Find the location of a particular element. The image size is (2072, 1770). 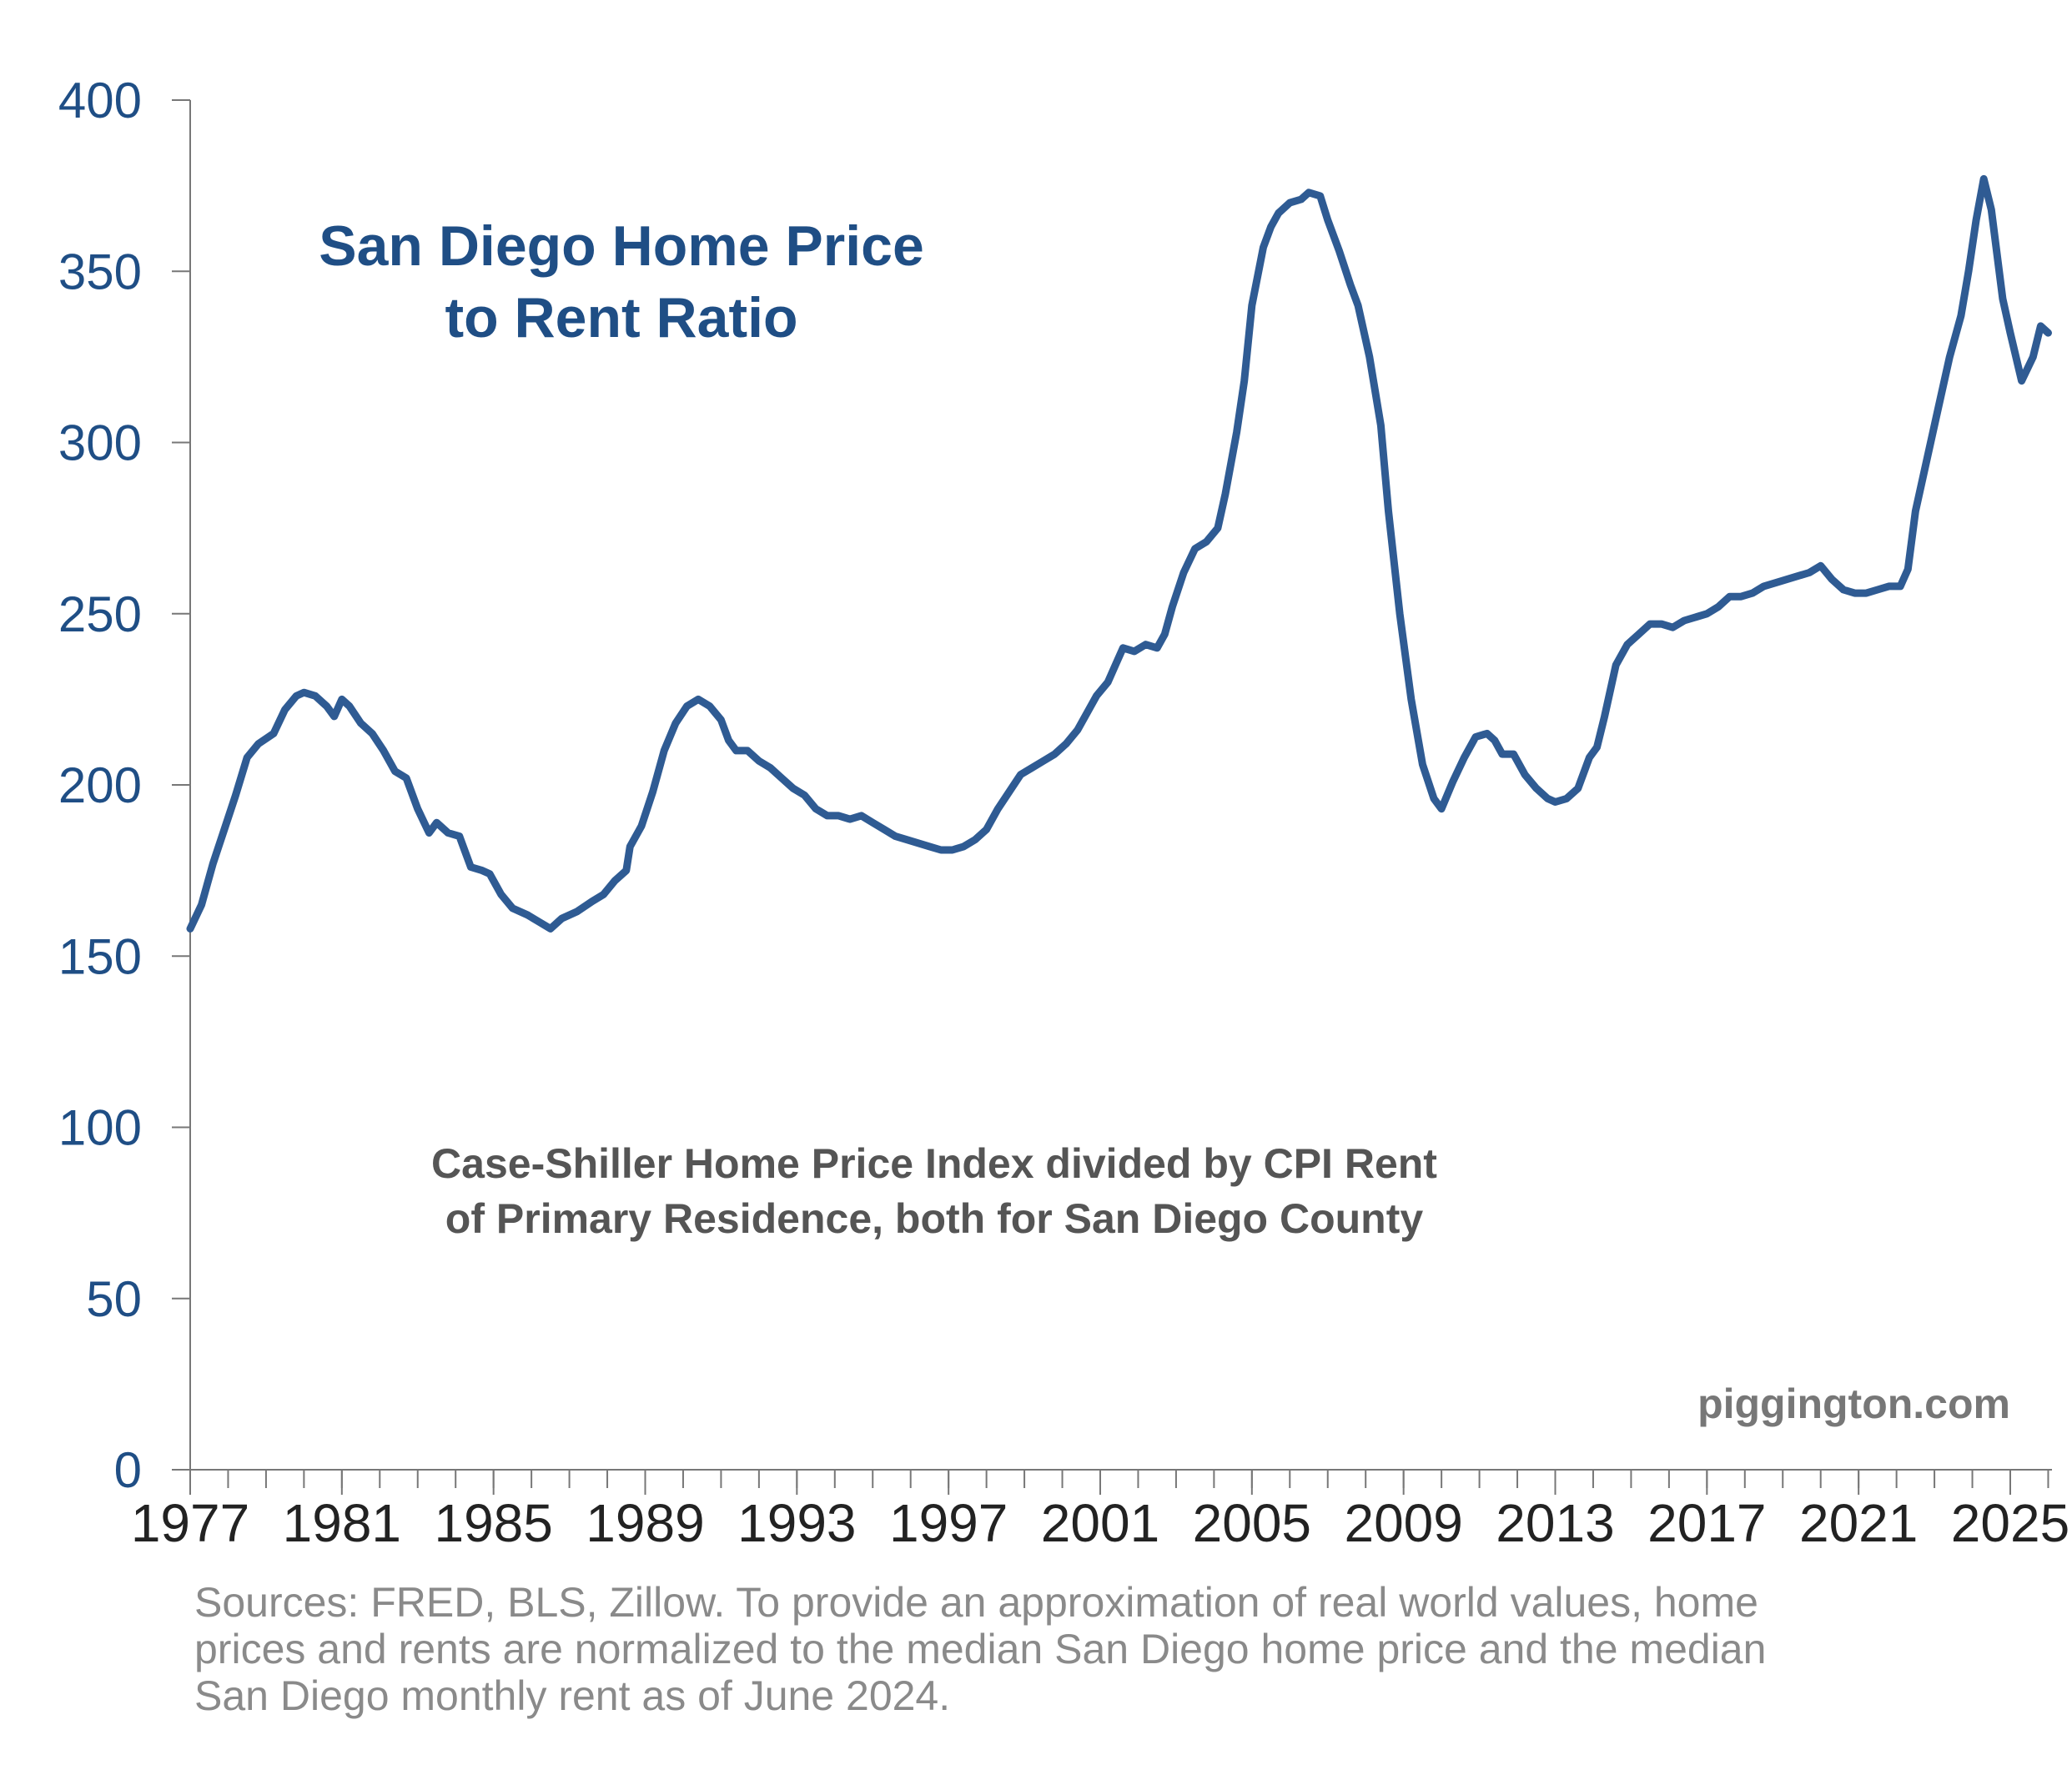

y-tick-label: 100 is located at coordinates (100, 1128).